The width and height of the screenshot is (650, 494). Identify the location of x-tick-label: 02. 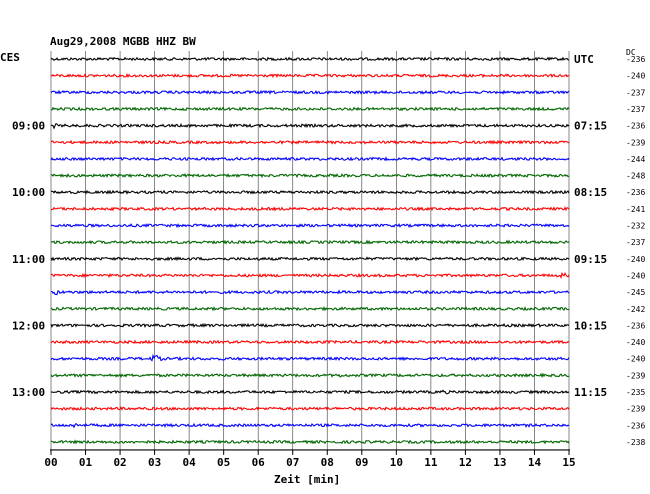
(119, 462).